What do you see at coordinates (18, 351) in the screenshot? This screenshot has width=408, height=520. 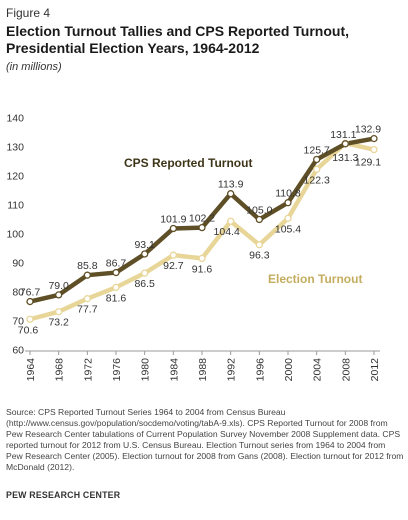 I see `y-tick-label: 60` at bounding box center [18, 351].